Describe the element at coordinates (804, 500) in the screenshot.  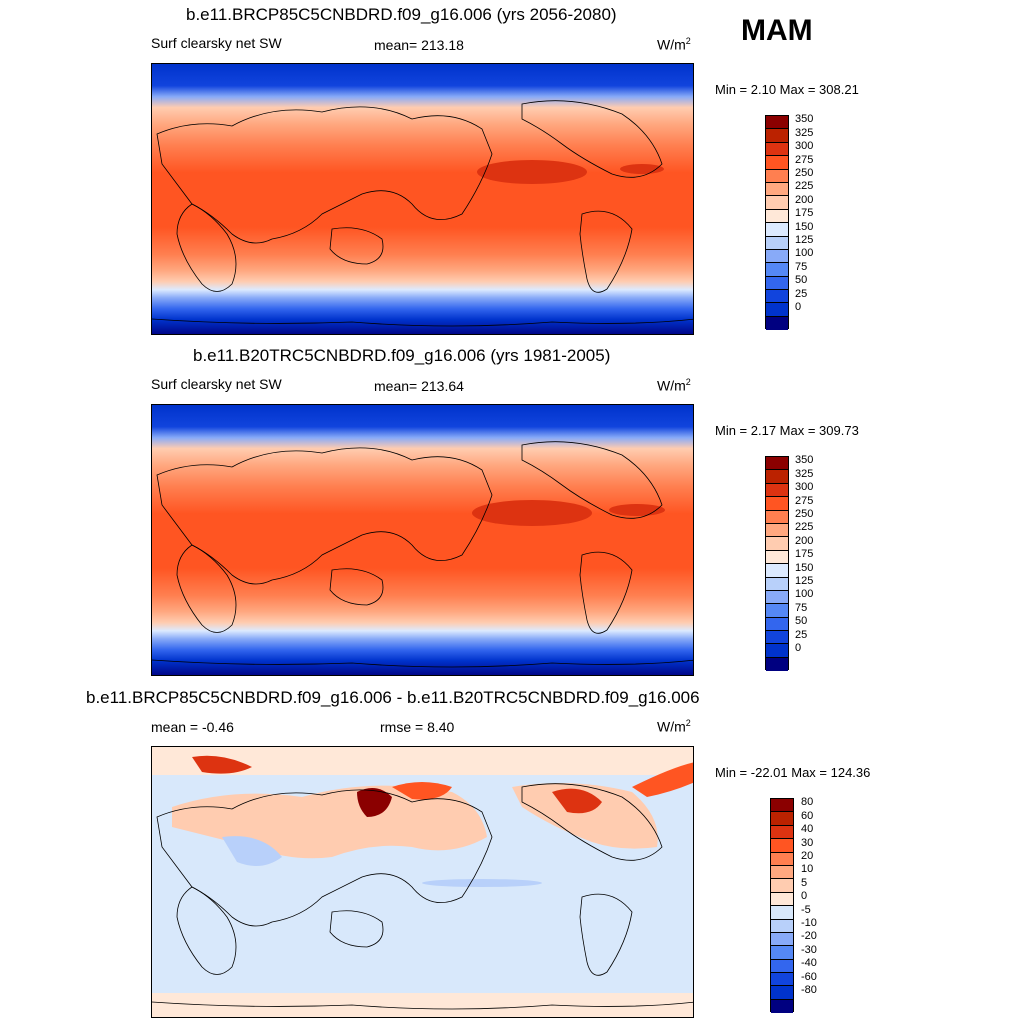
I see `panel2-colorbar-tick-label: 275` at that location.